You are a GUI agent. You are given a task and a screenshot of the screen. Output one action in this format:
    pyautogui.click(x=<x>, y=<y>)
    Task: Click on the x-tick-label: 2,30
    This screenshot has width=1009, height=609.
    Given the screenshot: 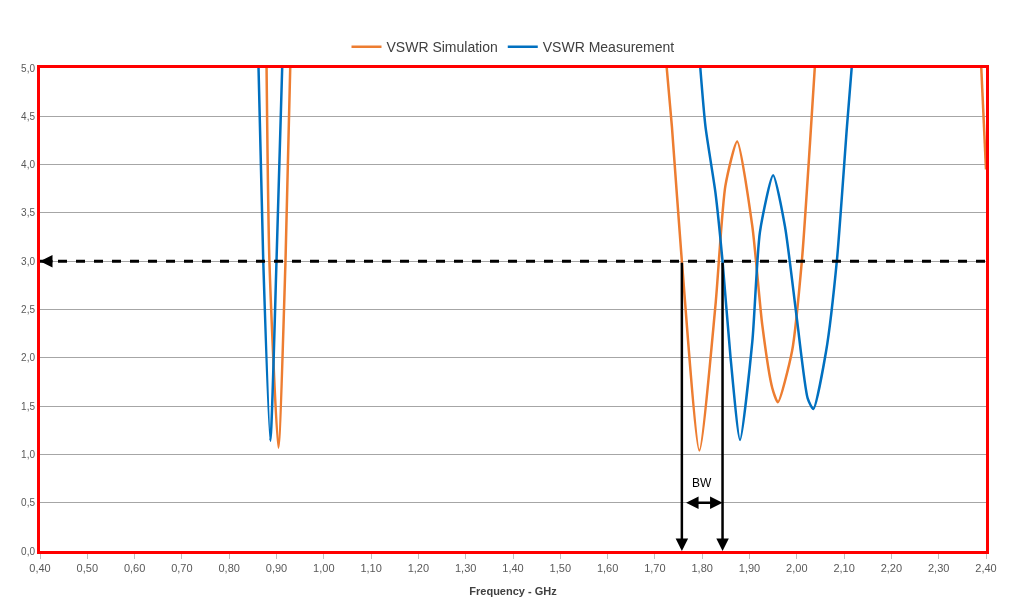 What is the action you would take?
    pyautogui.click(x=938, y=568)
    